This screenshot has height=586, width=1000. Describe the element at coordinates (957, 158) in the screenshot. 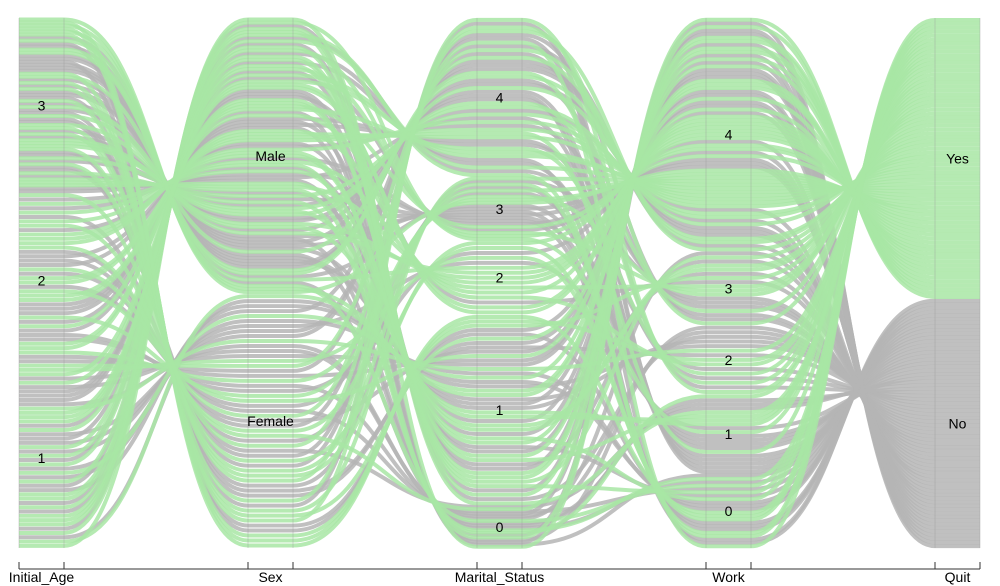

I see `category-label-quit-yes: Yes` at that location.